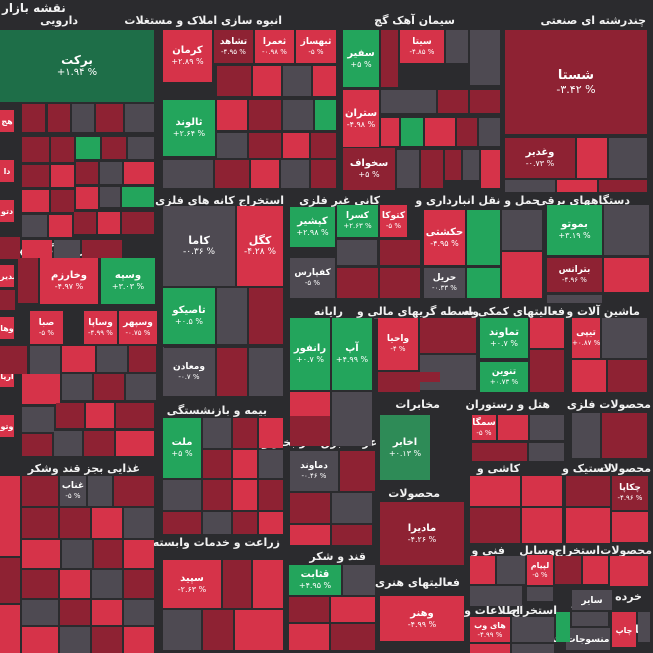 Image resolution: width=653 pixels, height=653 pixels. Describe the element at coordinates (422, 618) in the screenshot. I see `stock-tile: وهنر -۴.۹۹ %` at that location.